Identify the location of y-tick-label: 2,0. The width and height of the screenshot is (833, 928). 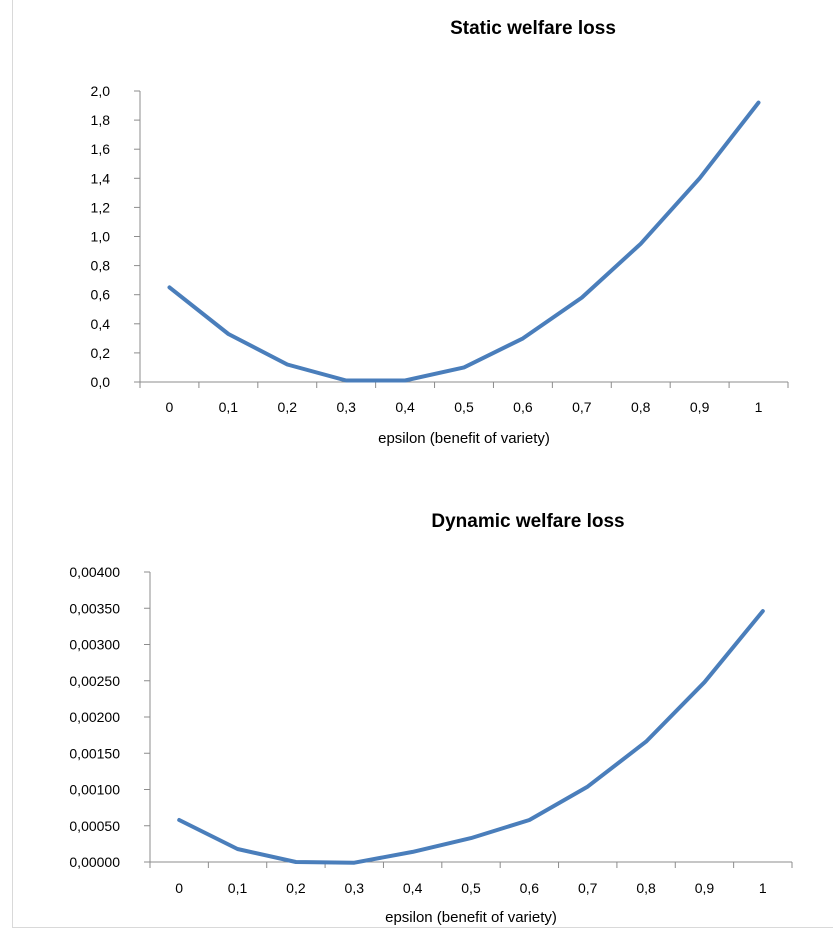
(101, 91).